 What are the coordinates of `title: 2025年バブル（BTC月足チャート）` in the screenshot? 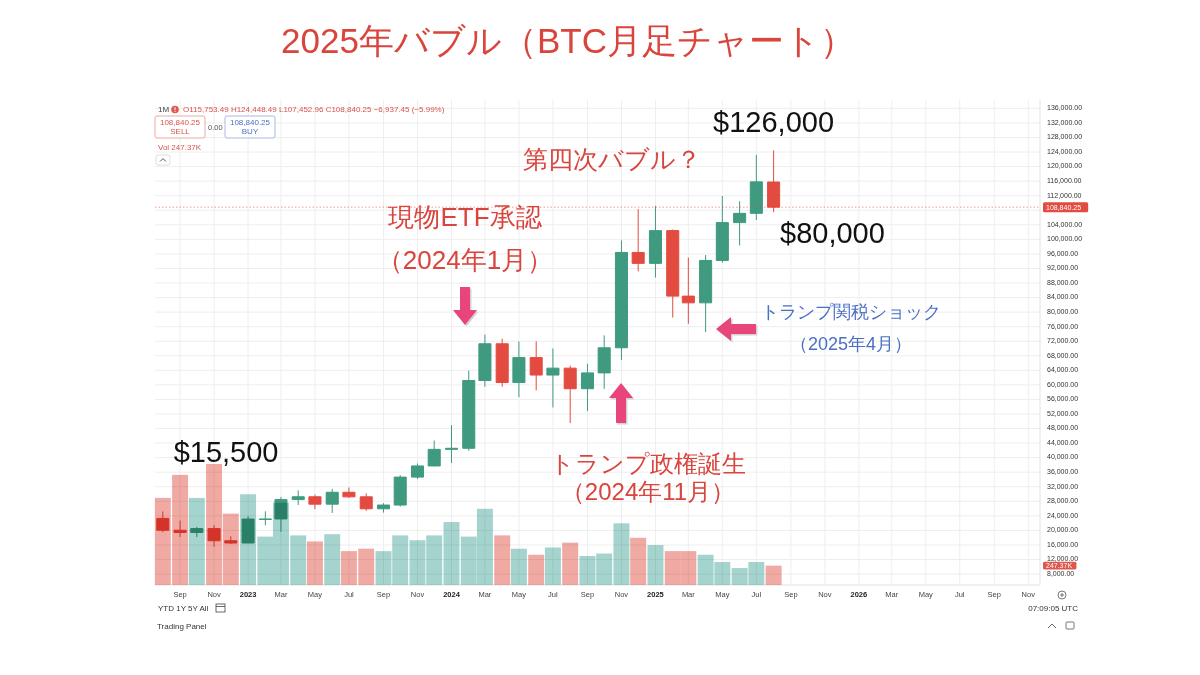 It's located at (568, 40).